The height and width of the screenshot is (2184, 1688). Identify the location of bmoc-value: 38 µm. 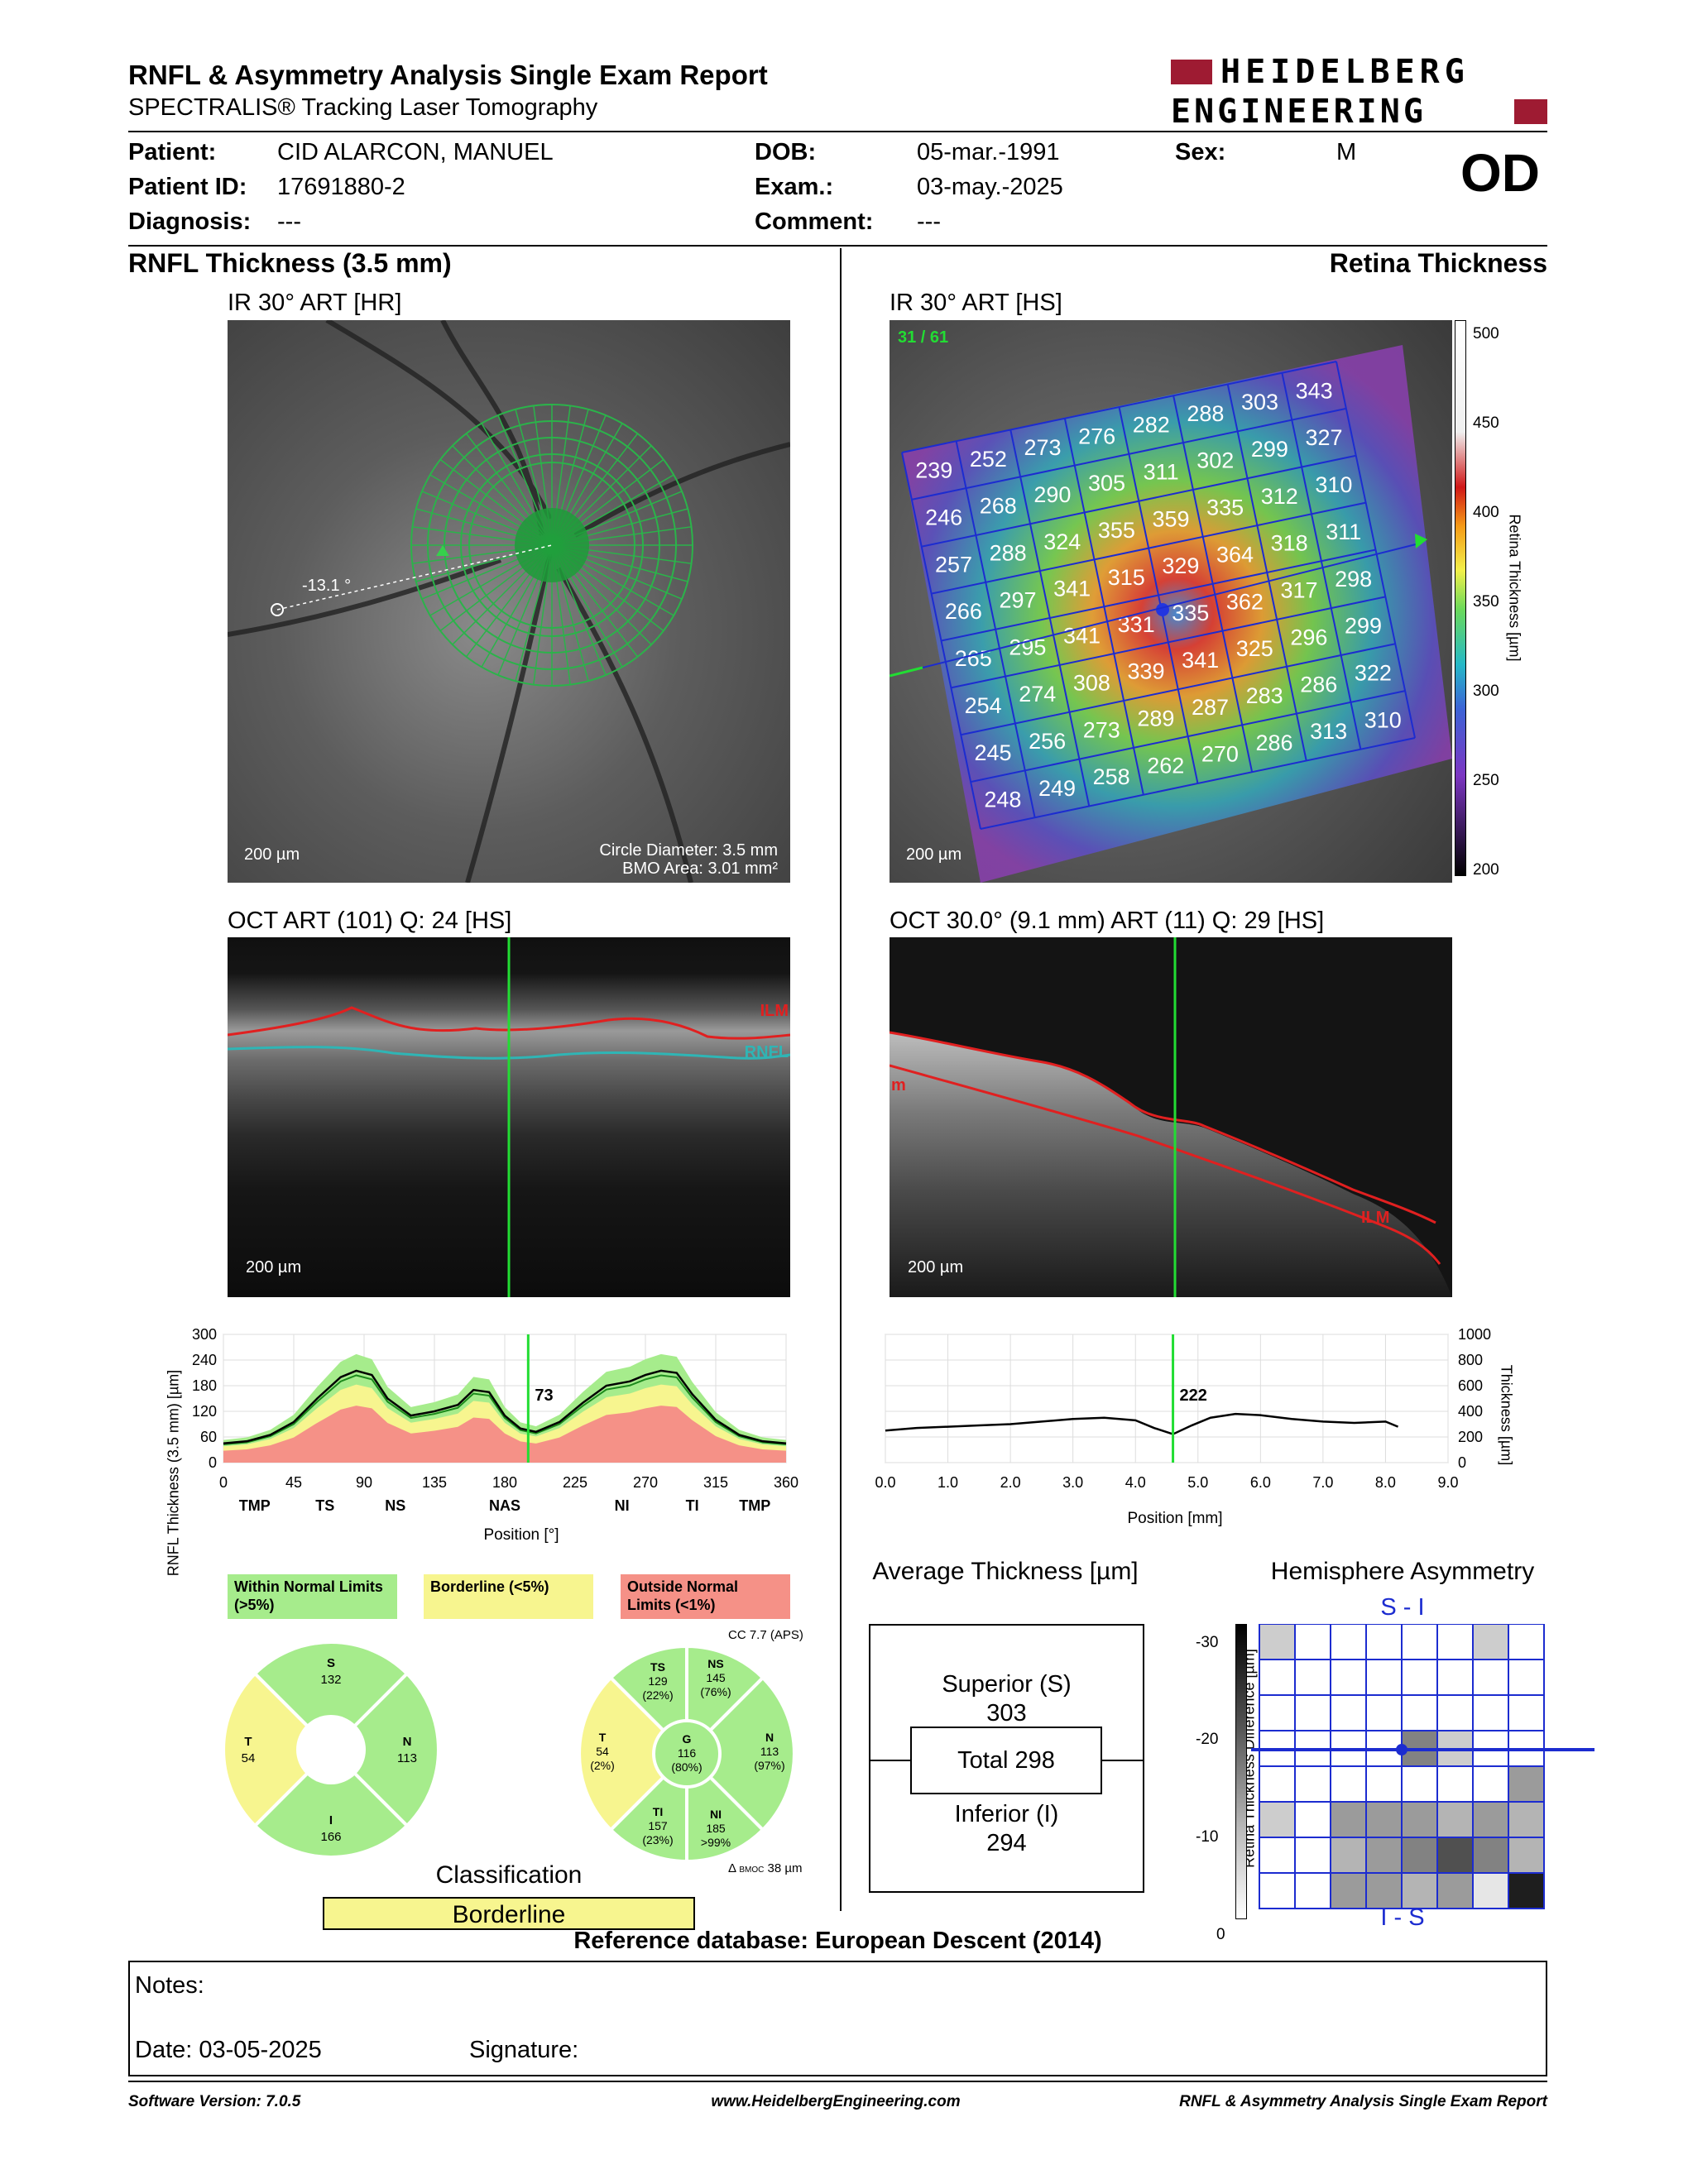
(785, 1868).